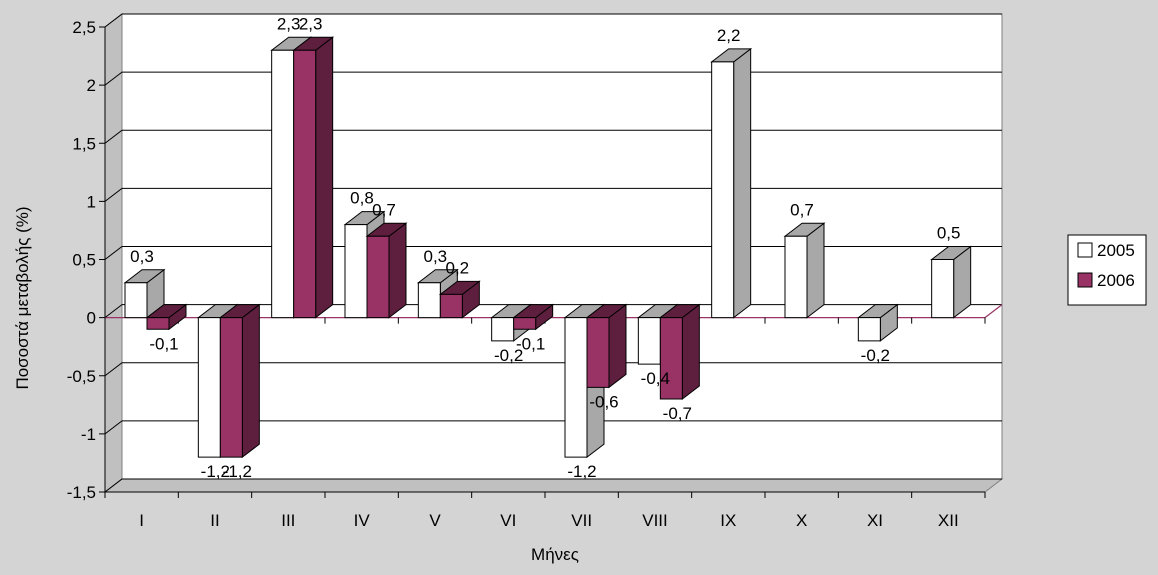 The image size is (1158, 575). I want to click on x-tick-label: VII, so click(581, 520).